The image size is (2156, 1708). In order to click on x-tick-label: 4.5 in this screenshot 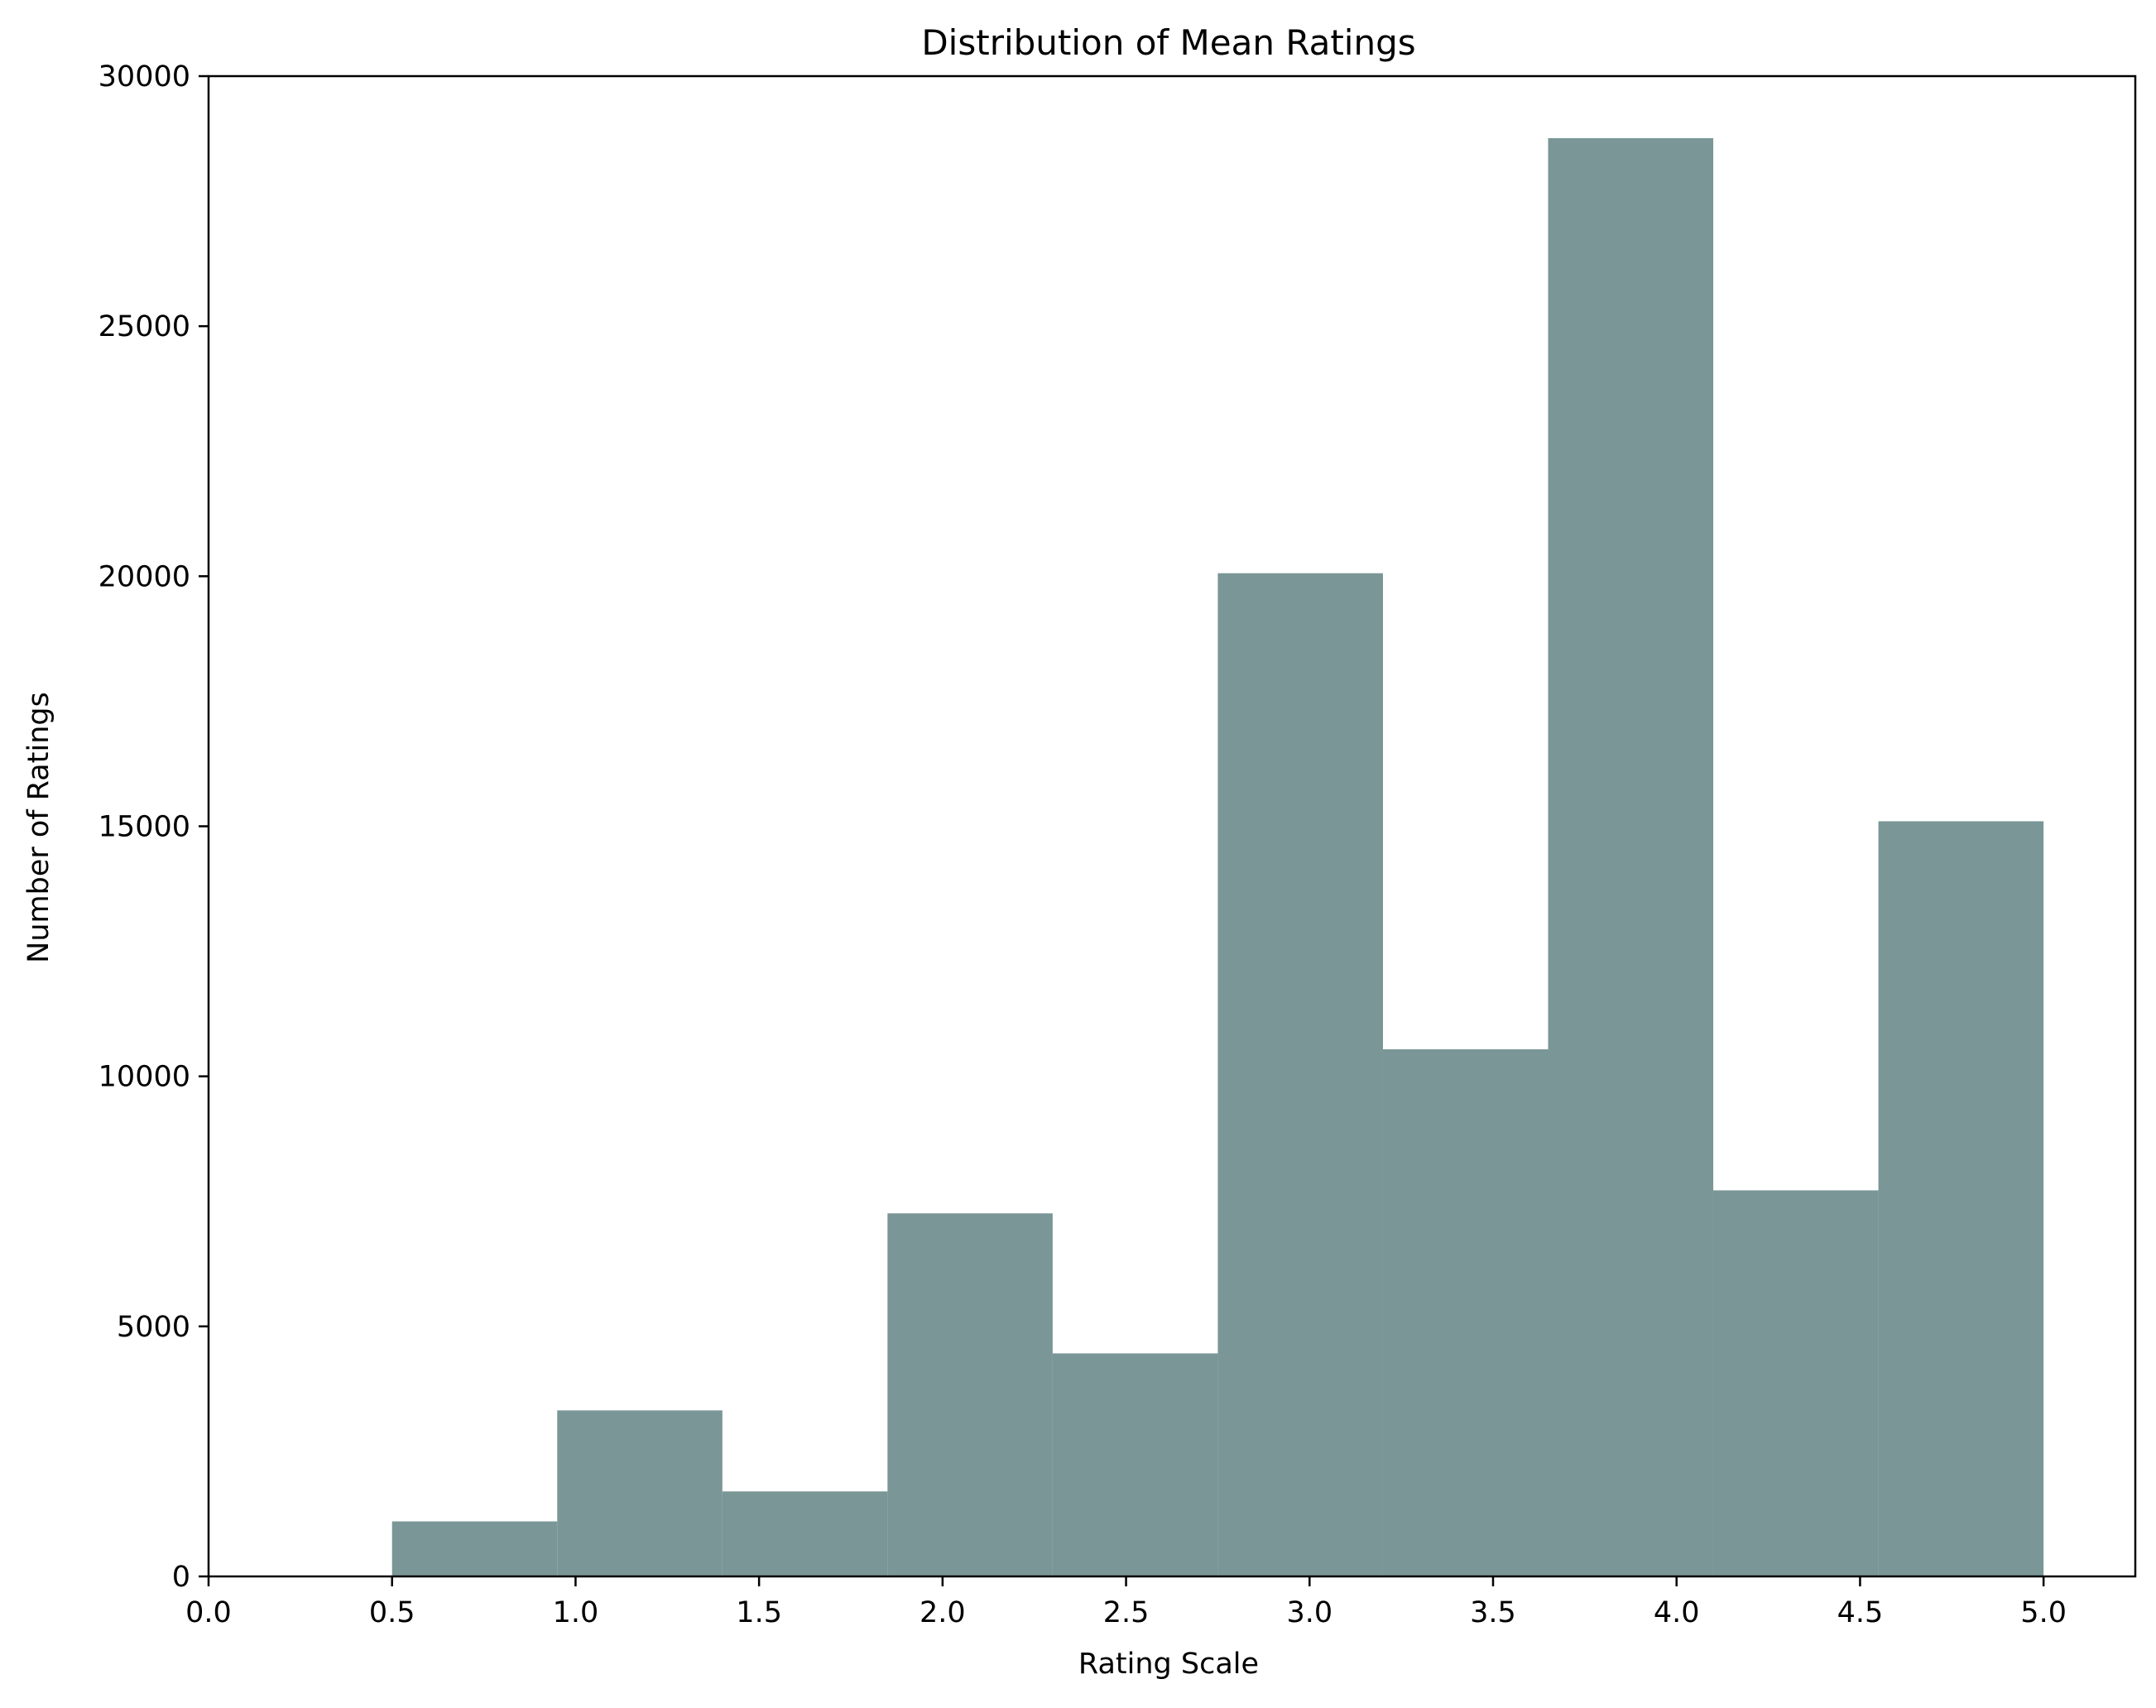, I will do `click(1860, 1612)`.